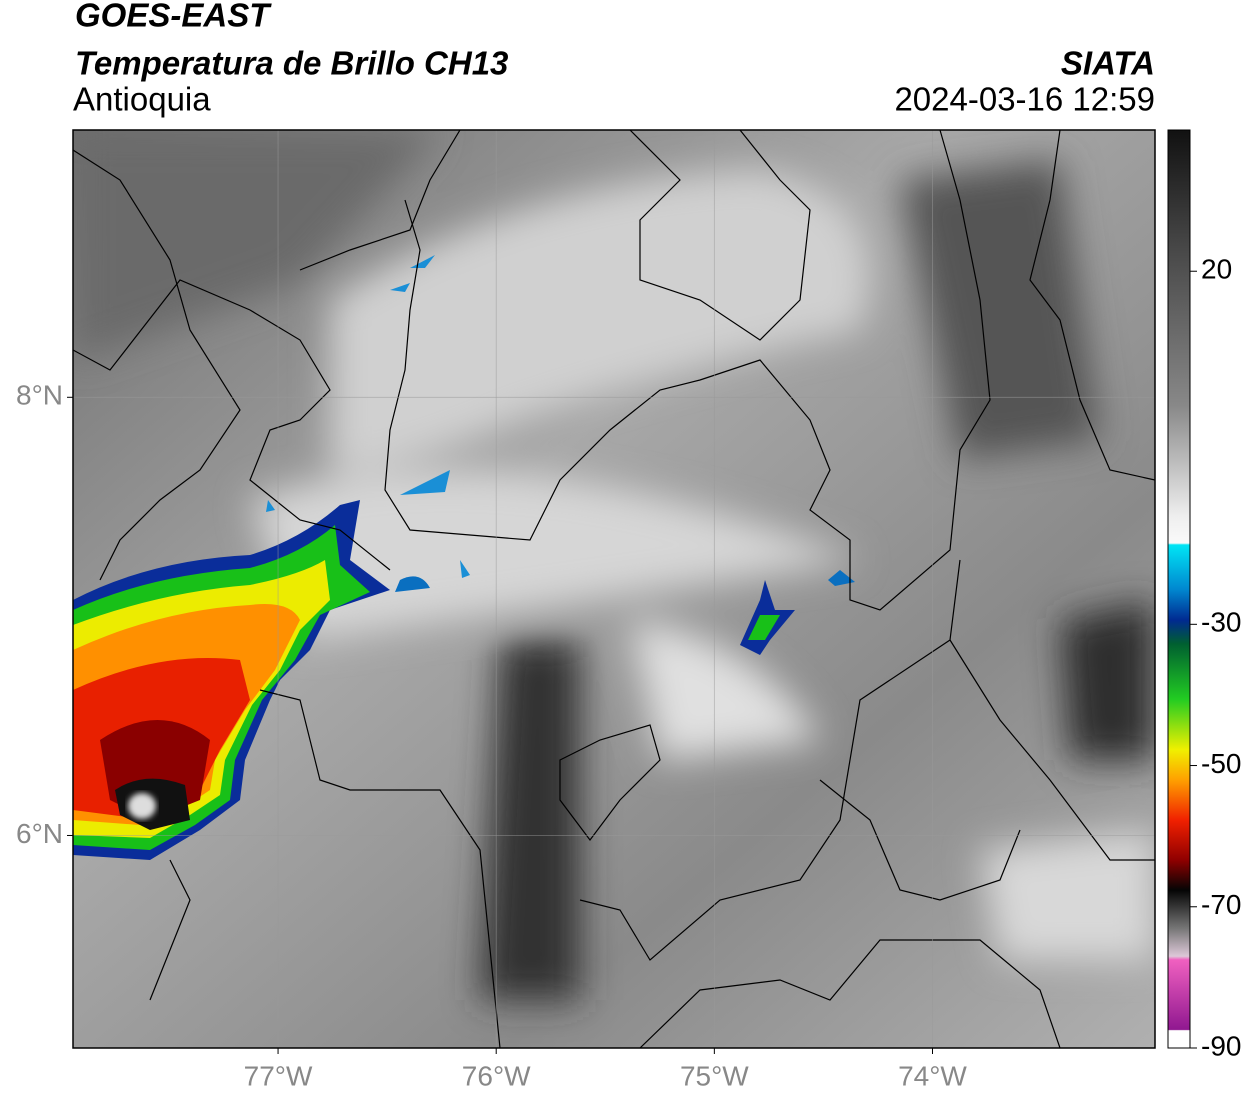 This screenshot has width=1252, height=1104. Describe the element at coordinates (278, 1075) in the screenshot. I see `x-tick-label: 77°W` at that location.